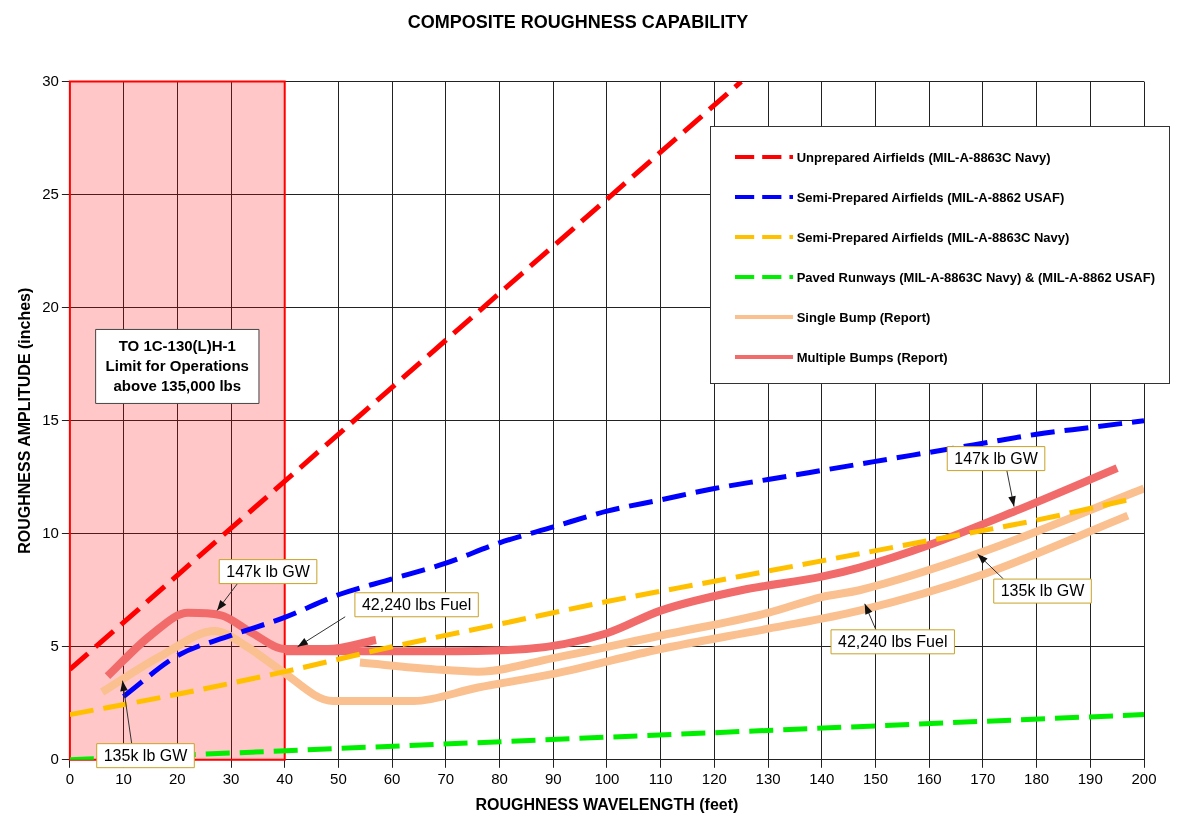 The height and width of the screenshot is (831, 1182). What do you see at coordinates (875, 778) in the screenshot?
I see `x-tick-label: 150` at bounding box center [875, 778].